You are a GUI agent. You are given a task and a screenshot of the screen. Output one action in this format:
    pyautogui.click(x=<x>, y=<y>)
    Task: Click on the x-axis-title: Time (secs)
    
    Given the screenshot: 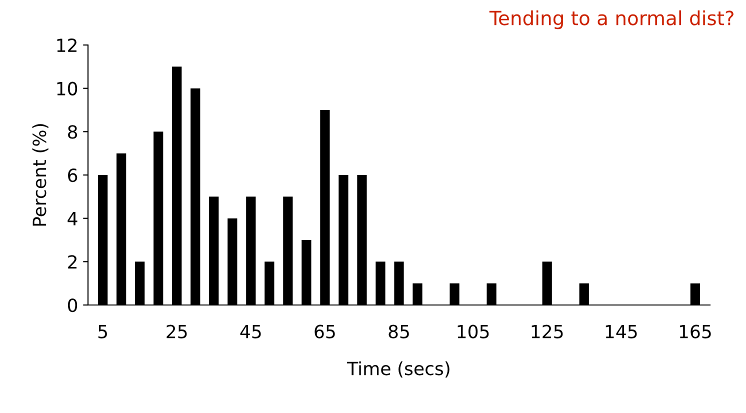 What is the action you would take?
    pyautogui.click(x=398, y=369)
    